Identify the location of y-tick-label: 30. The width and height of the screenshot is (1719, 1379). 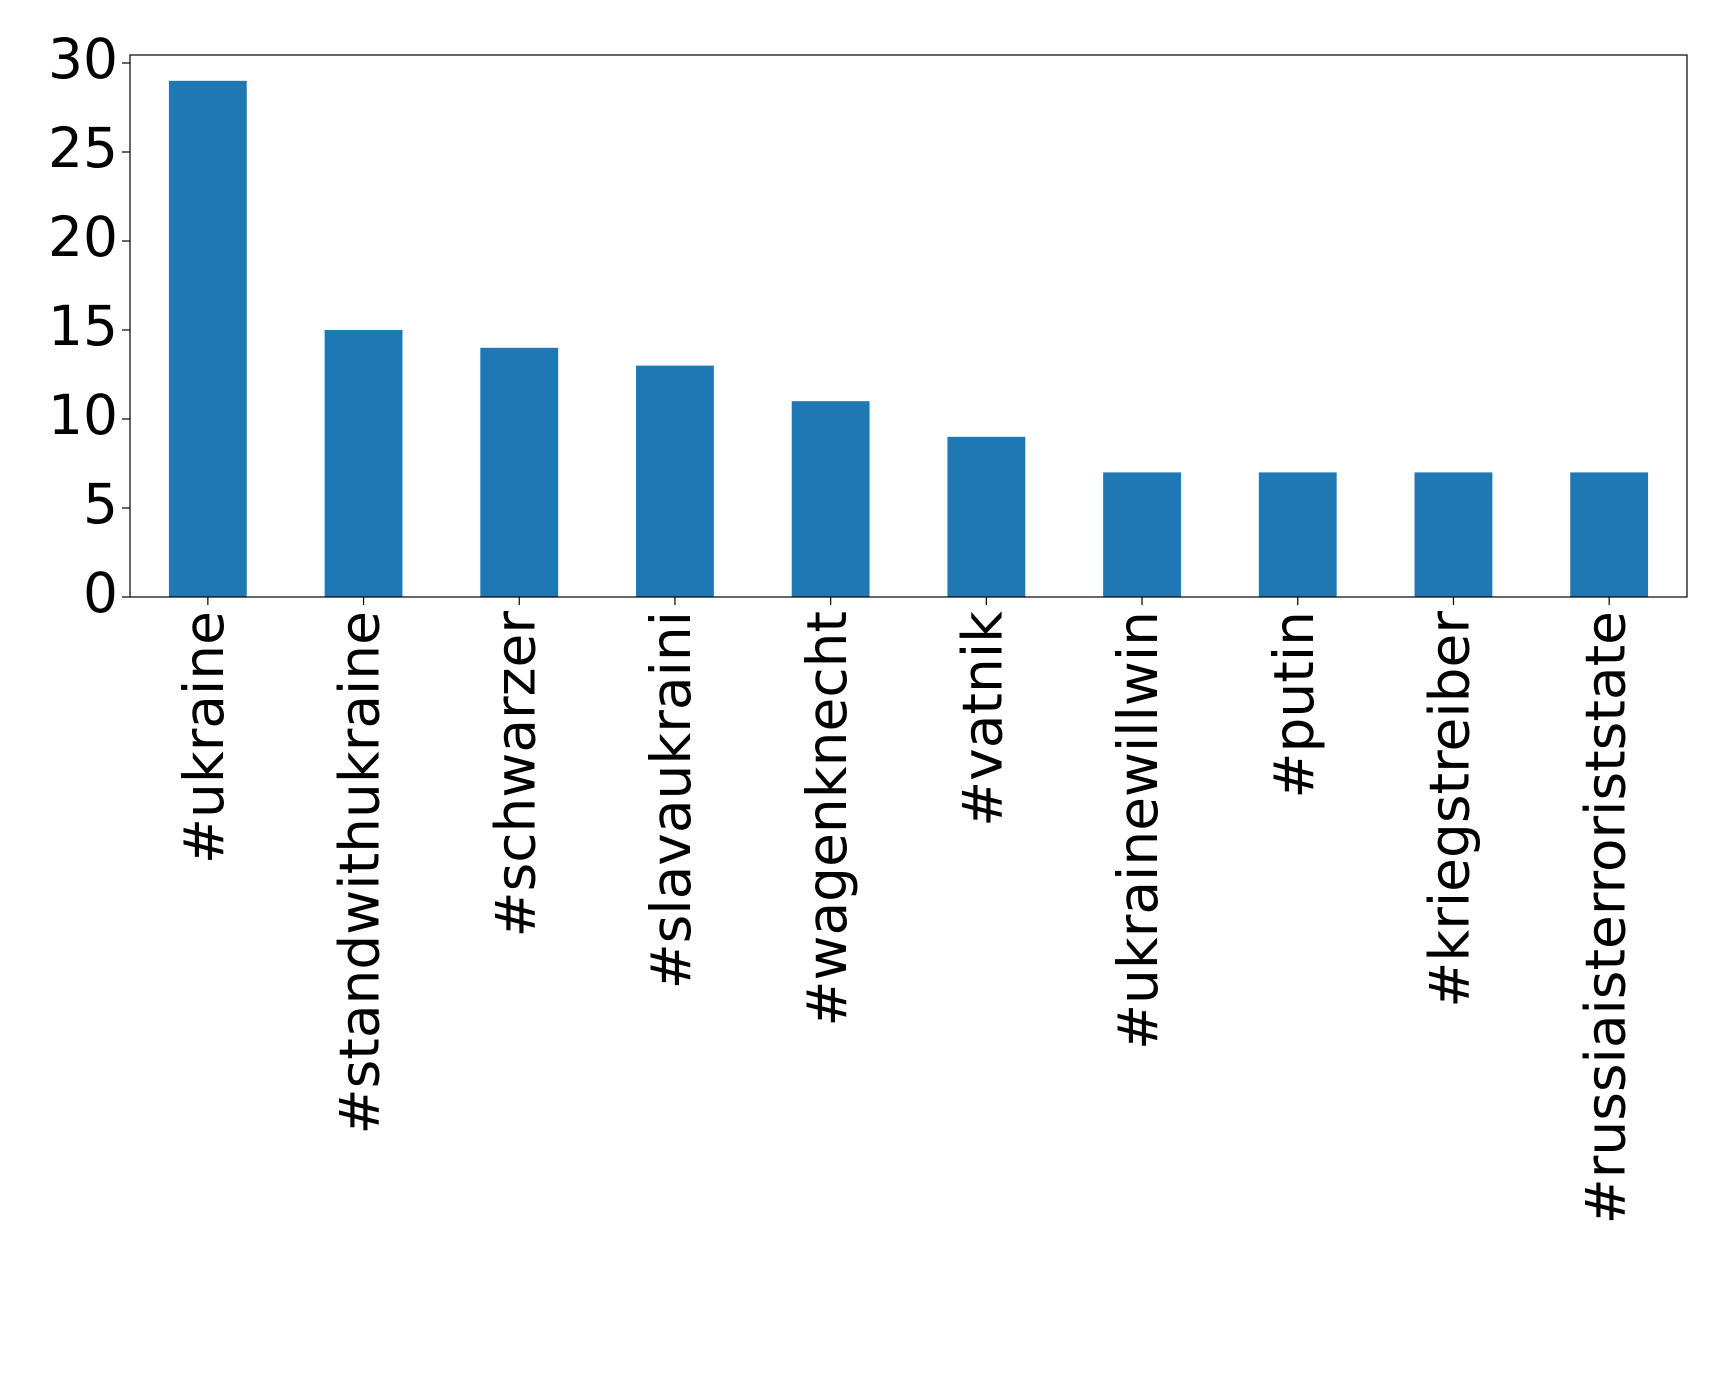
(83, 59).